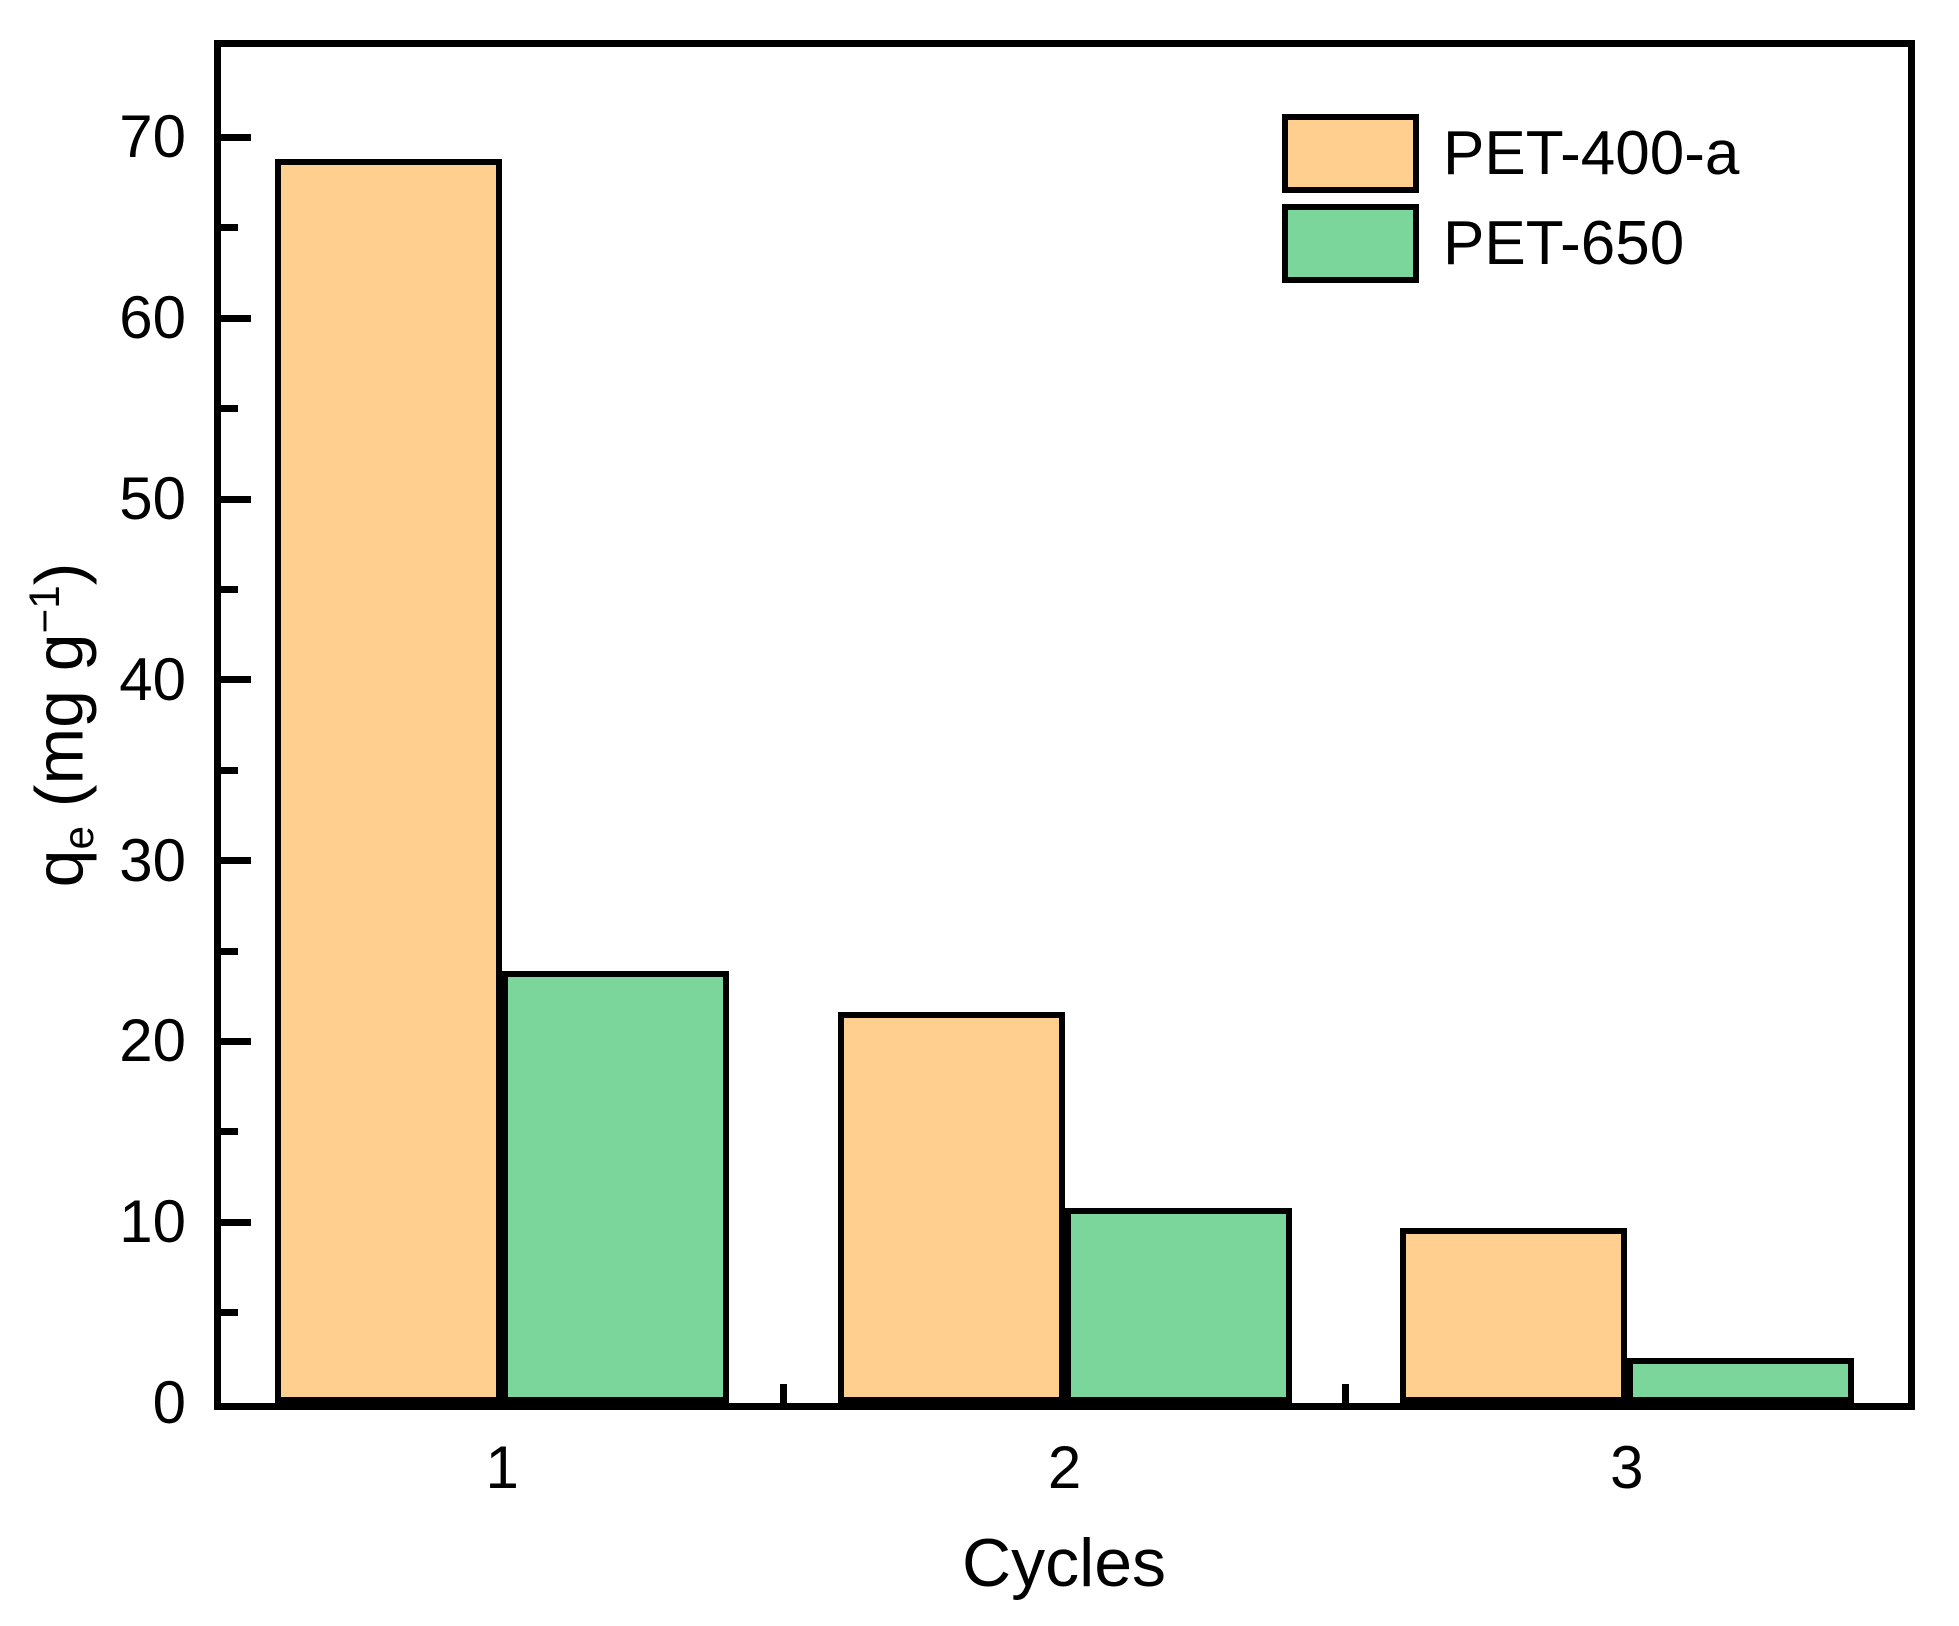  I want to click on y-axis-title-units: (mg g, so click(59, 730).